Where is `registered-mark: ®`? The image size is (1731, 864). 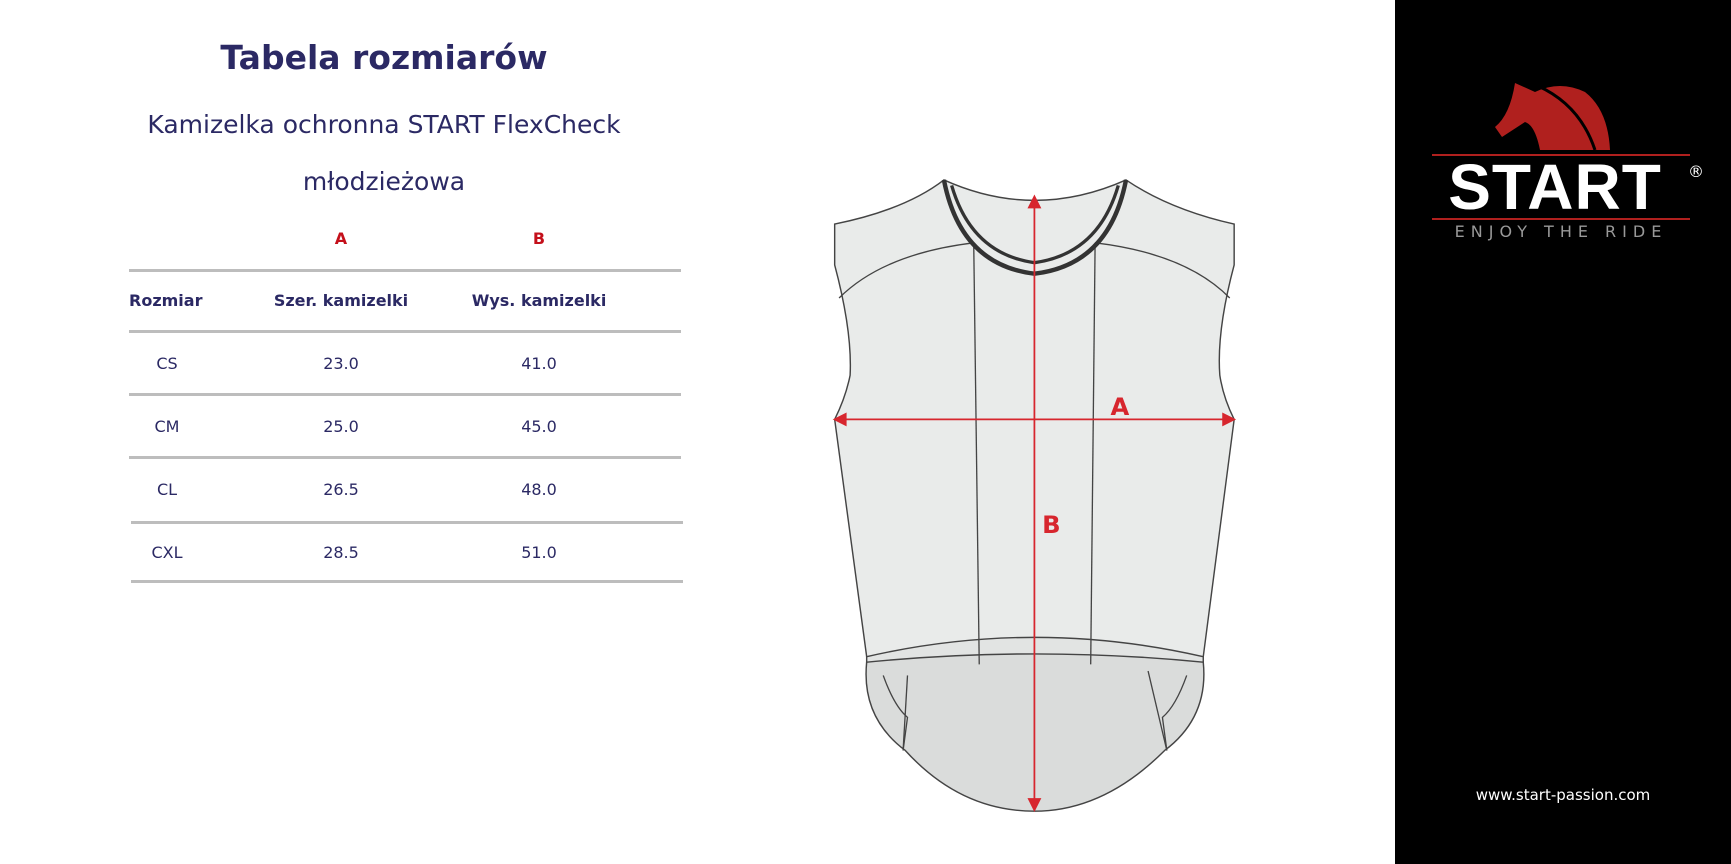
registered-mark: ® is located at coordinates (1696, 171).